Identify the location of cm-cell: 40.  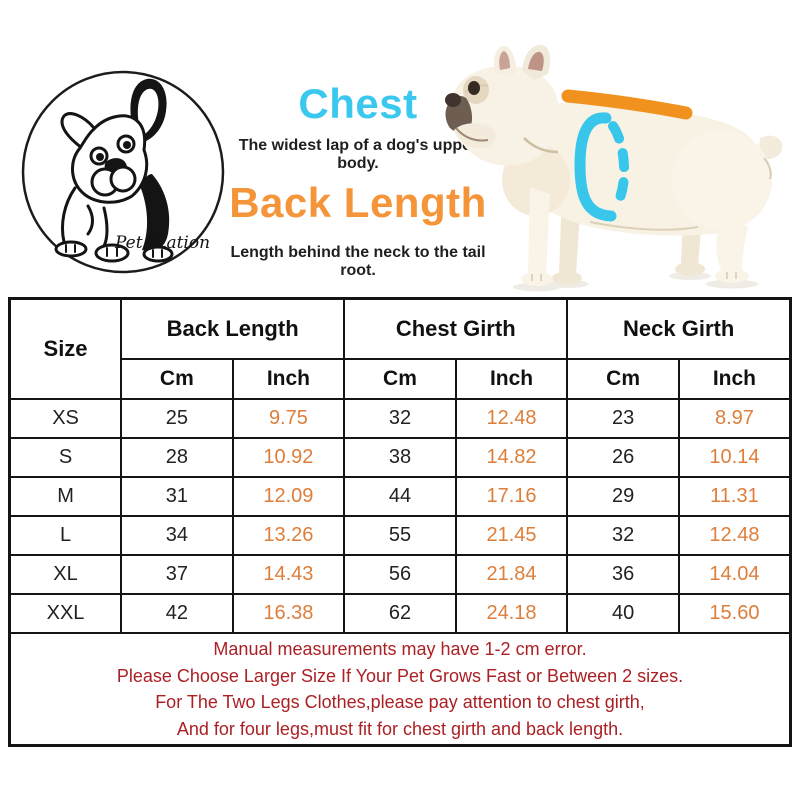
(623, 613).